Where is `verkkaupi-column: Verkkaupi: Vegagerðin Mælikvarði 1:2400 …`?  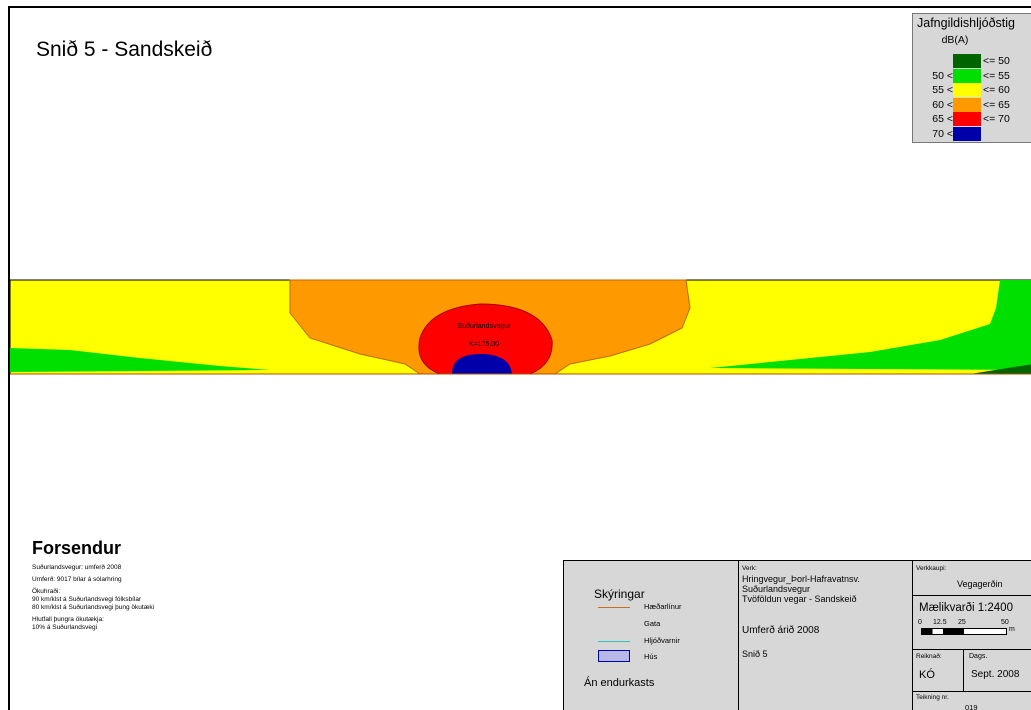
verkkaupi-column: Verkkaupi: Vegagerðin Mælikvarði 1:2400 … is located at coordinates (971, 635).